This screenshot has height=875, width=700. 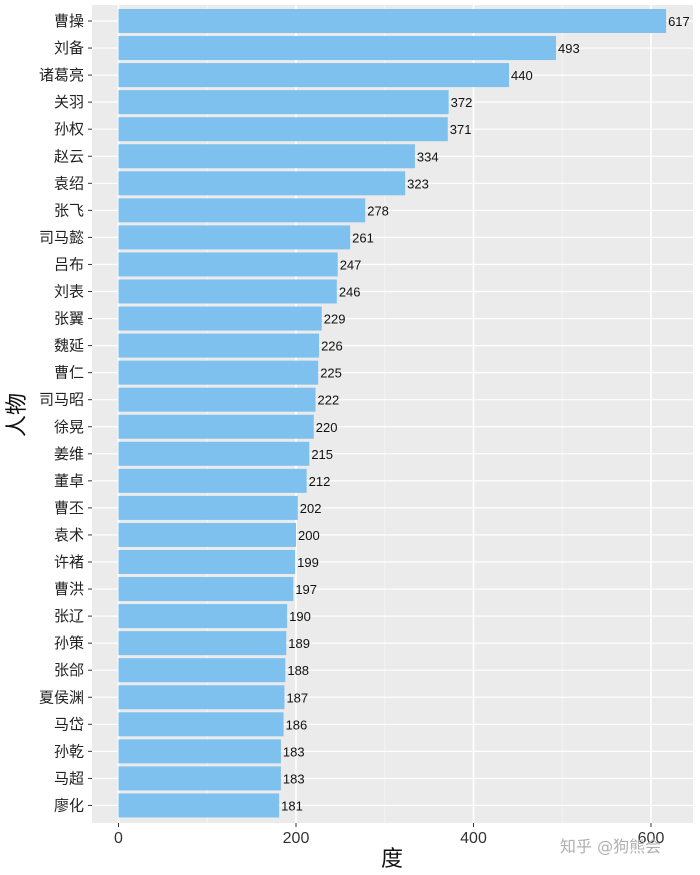 What do you see at coordinates (297, 697) in the screenshot?
I see `value-label: 187` at bounding box center [297, 697].